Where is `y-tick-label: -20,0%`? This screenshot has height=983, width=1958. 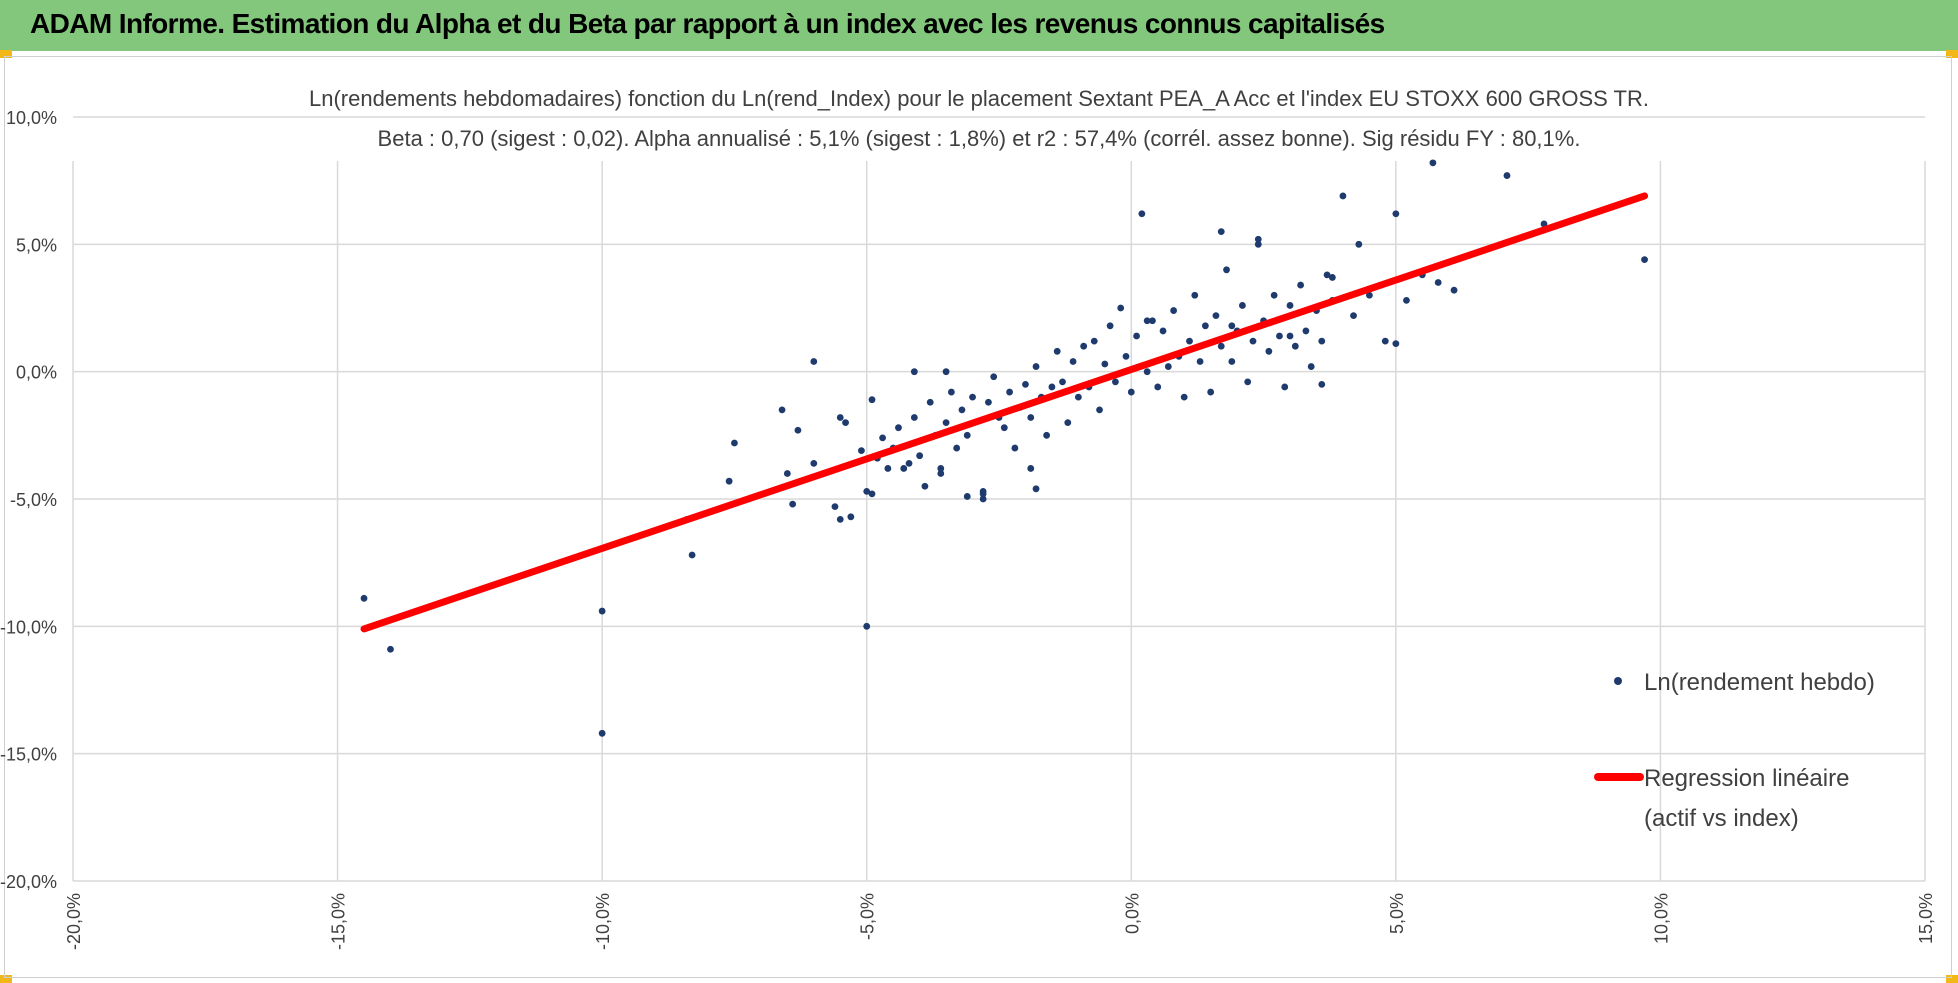 y-tick-label: -20,0% is located at coordinates (28, 882).